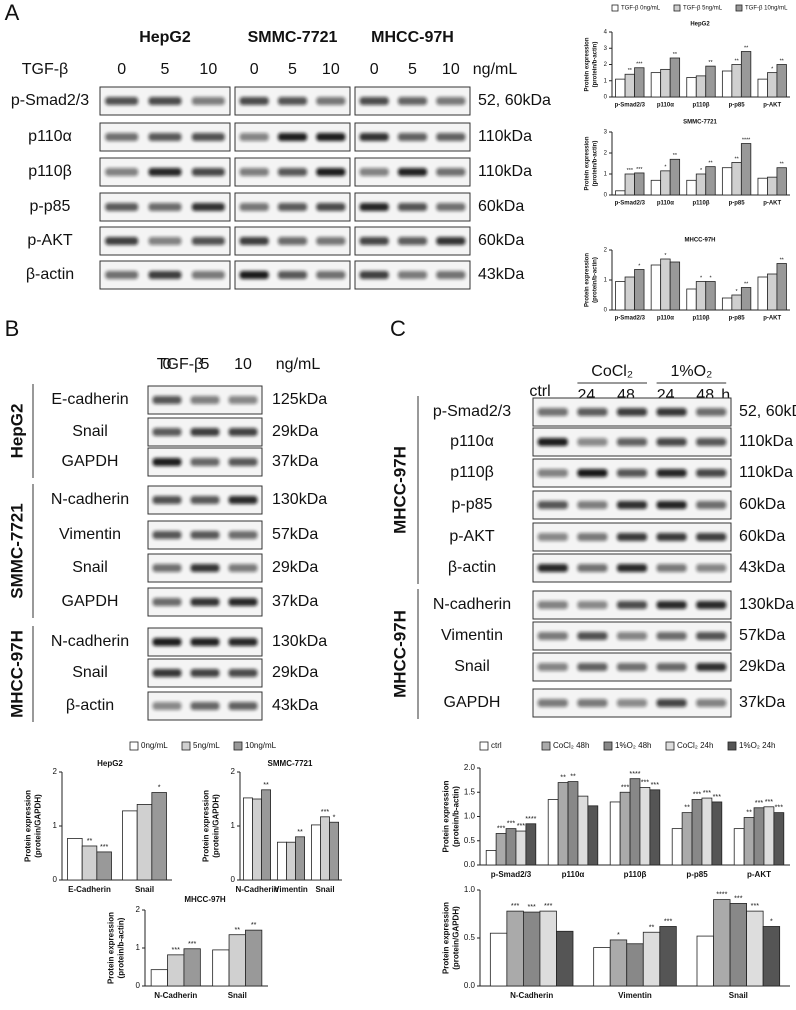 The width and height of the screenshot is (796, 1010). Describe the element at coordinates (606, 133) in the screenshot. I see `y-tick-label: 3` at that location.